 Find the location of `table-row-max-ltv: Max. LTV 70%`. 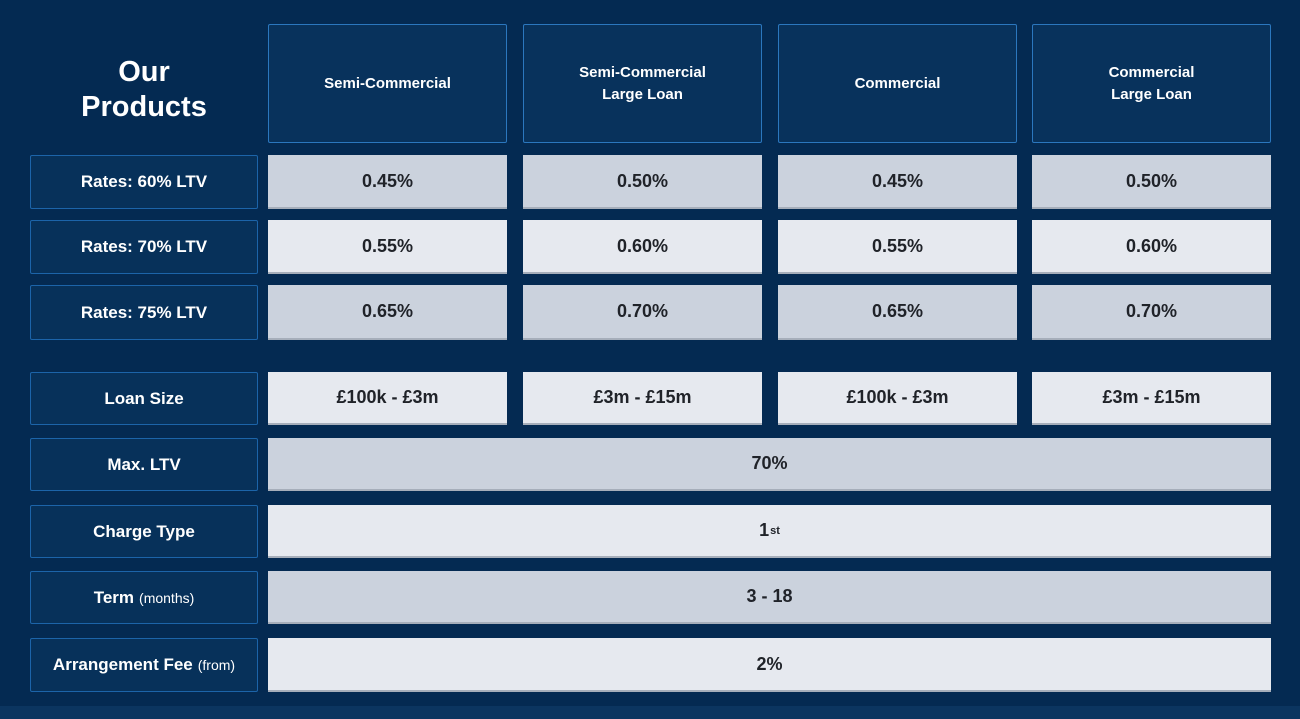

table-row-max-ltv: Max. LTV 70% is located at coordinates (650, 464).